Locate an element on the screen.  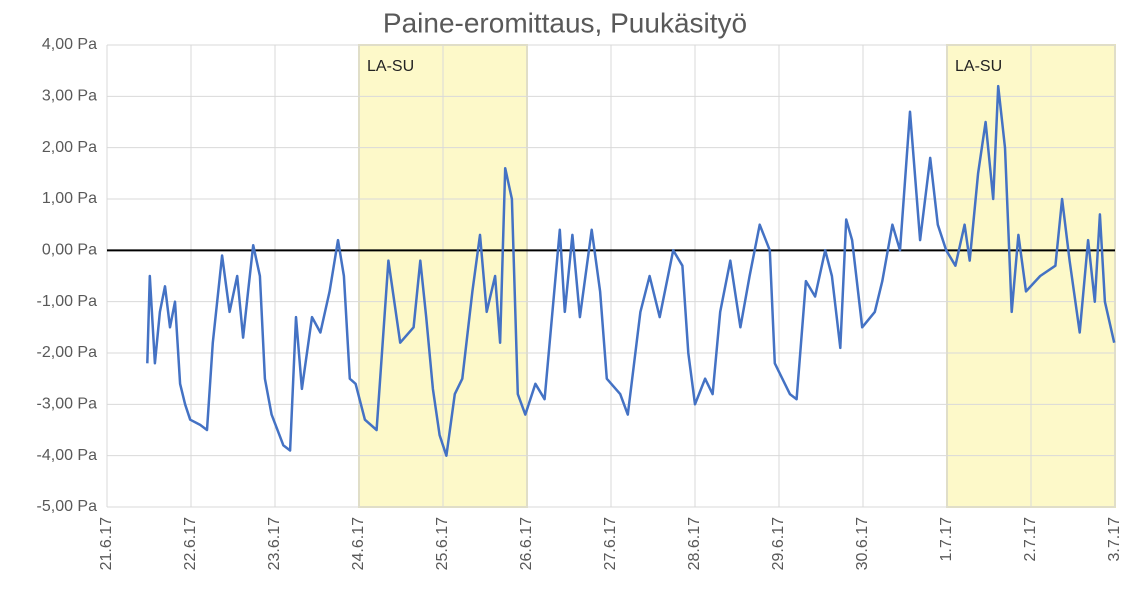
y-tick-label: 0,00 Pa is located at coordinates (69, 250).